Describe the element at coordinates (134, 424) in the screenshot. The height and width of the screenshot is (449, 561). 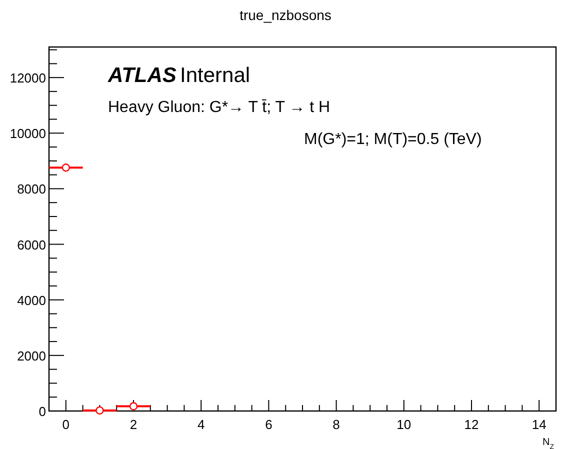
I see `x-tick-label: 2` at that location.